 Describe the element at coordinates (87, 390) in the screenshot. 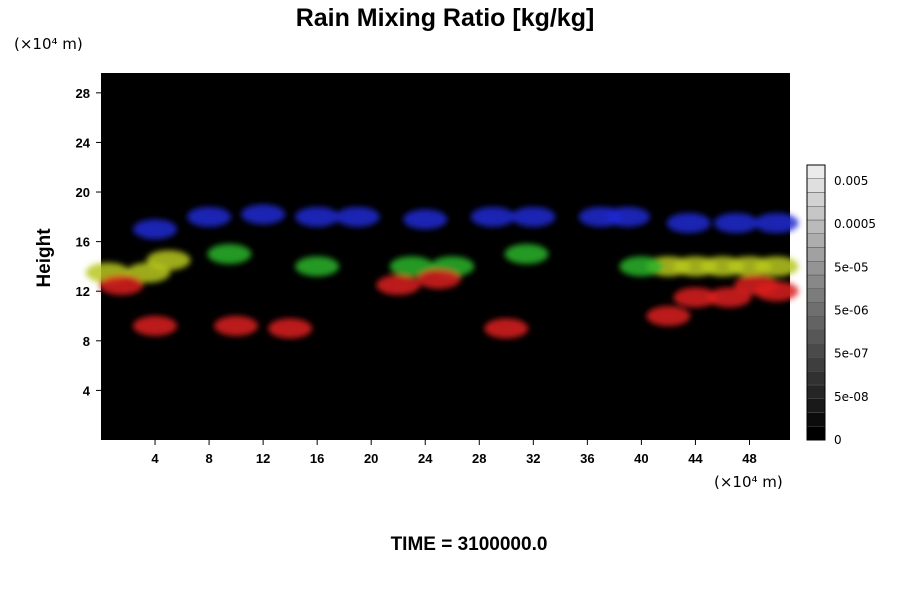

I see `y-tick-label: 4` at that location.